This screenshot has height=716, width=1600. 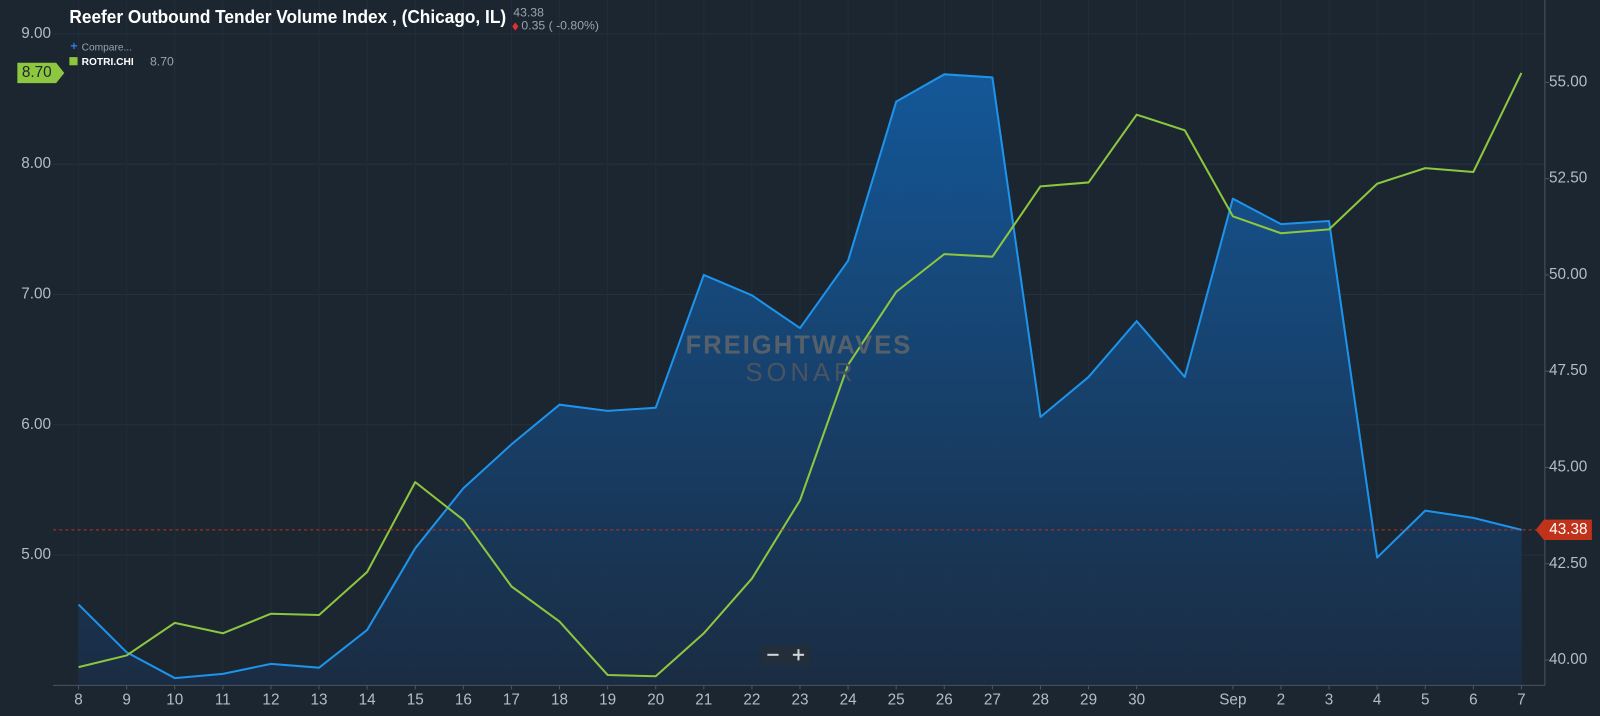 What do you see at coordinates (1377, 700) in the screenshot?
I see `x-tick-label: 4` at bounding box center [1377, 700].